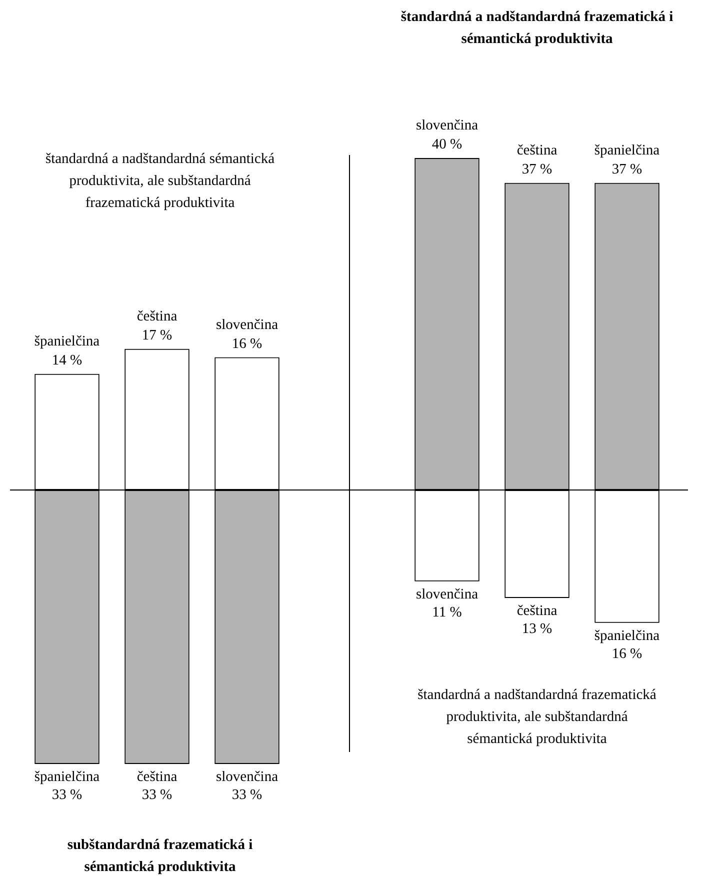 The height and width of the screenshot is (888, 715). I want to click on annotation: 13 %, so click(537, 629).